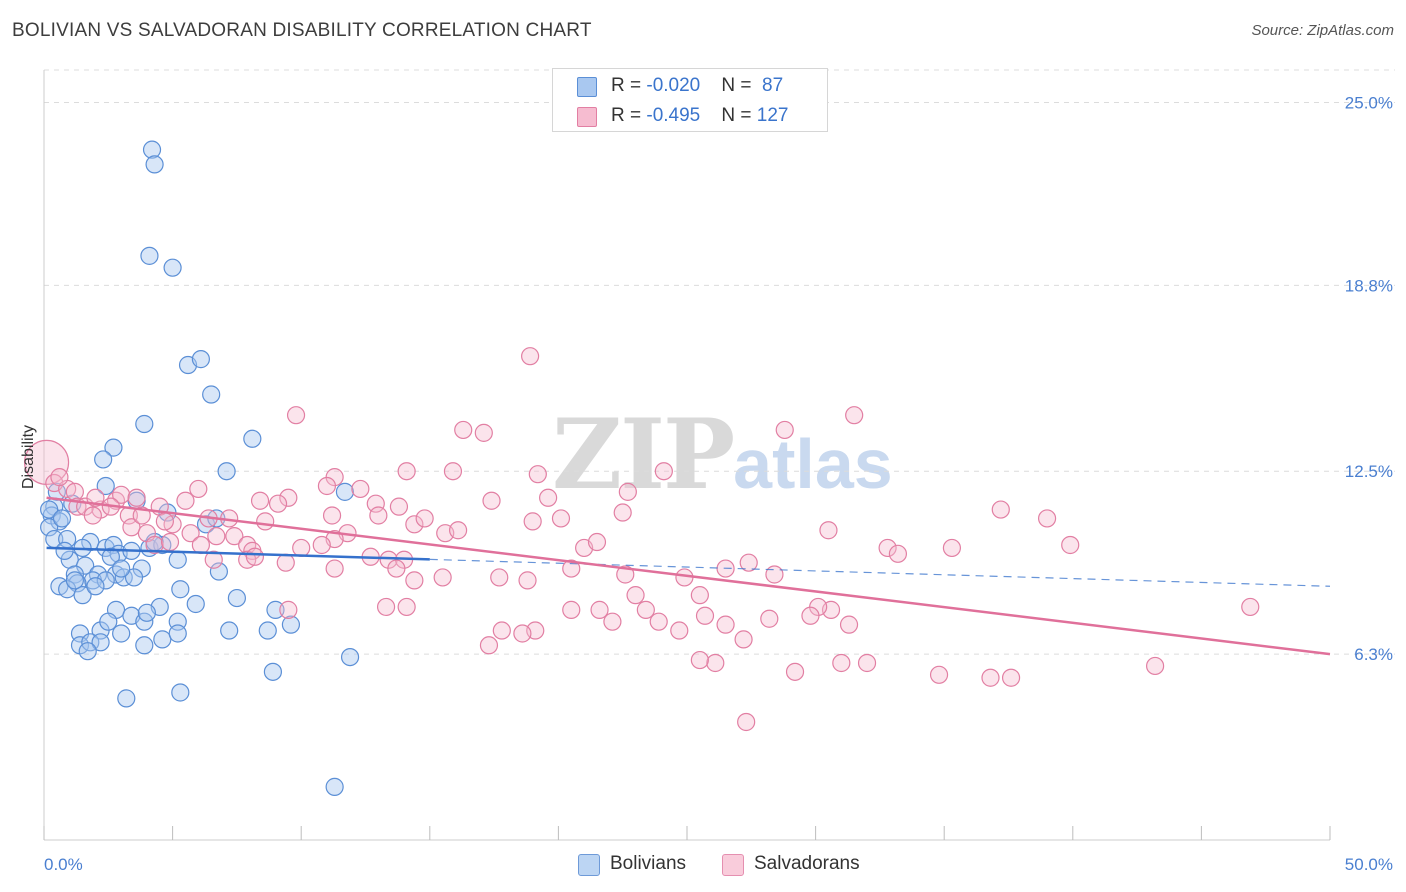 Image resolution: width=1406 pixels, height=892 pixels. I want to click on x-tick-label: 50.0%, so click(1369, 864).